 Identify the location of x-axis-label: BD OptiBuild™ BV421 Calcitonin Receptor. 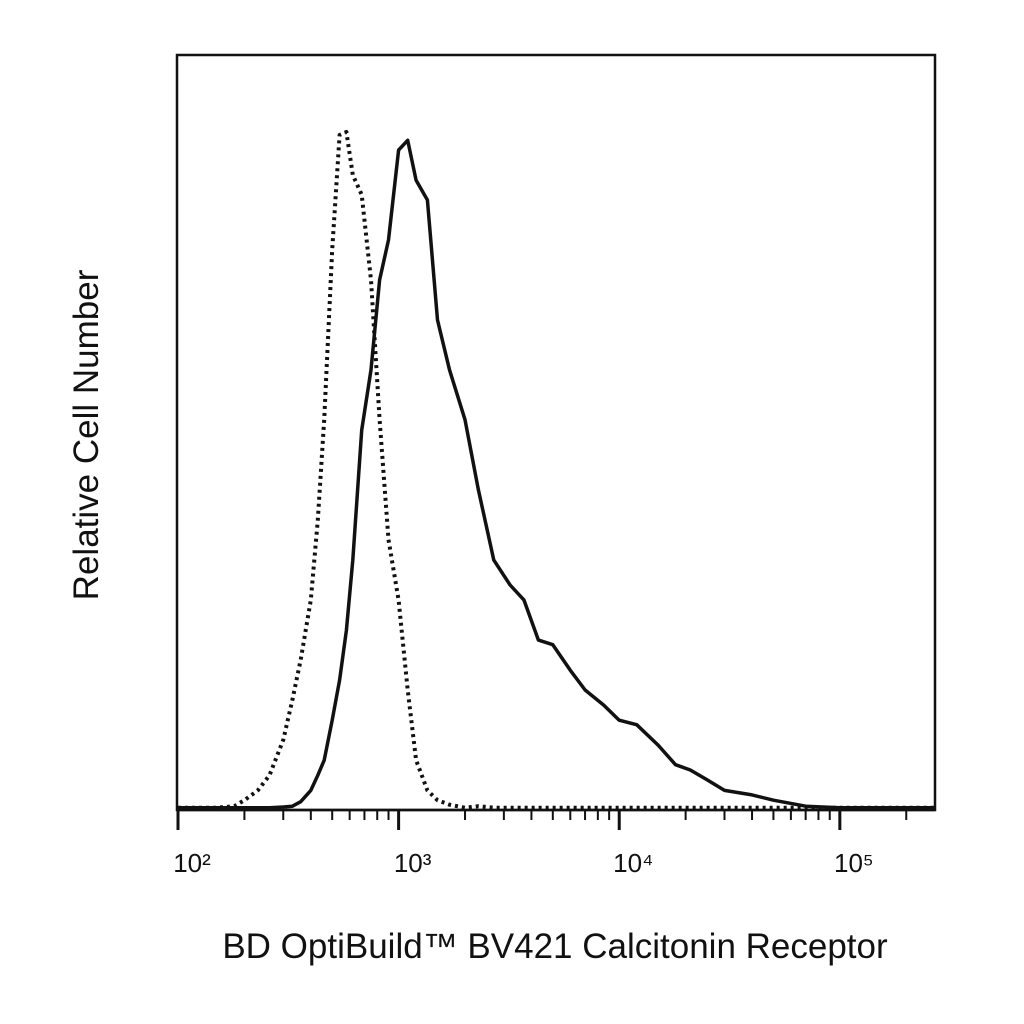
(555, 946).